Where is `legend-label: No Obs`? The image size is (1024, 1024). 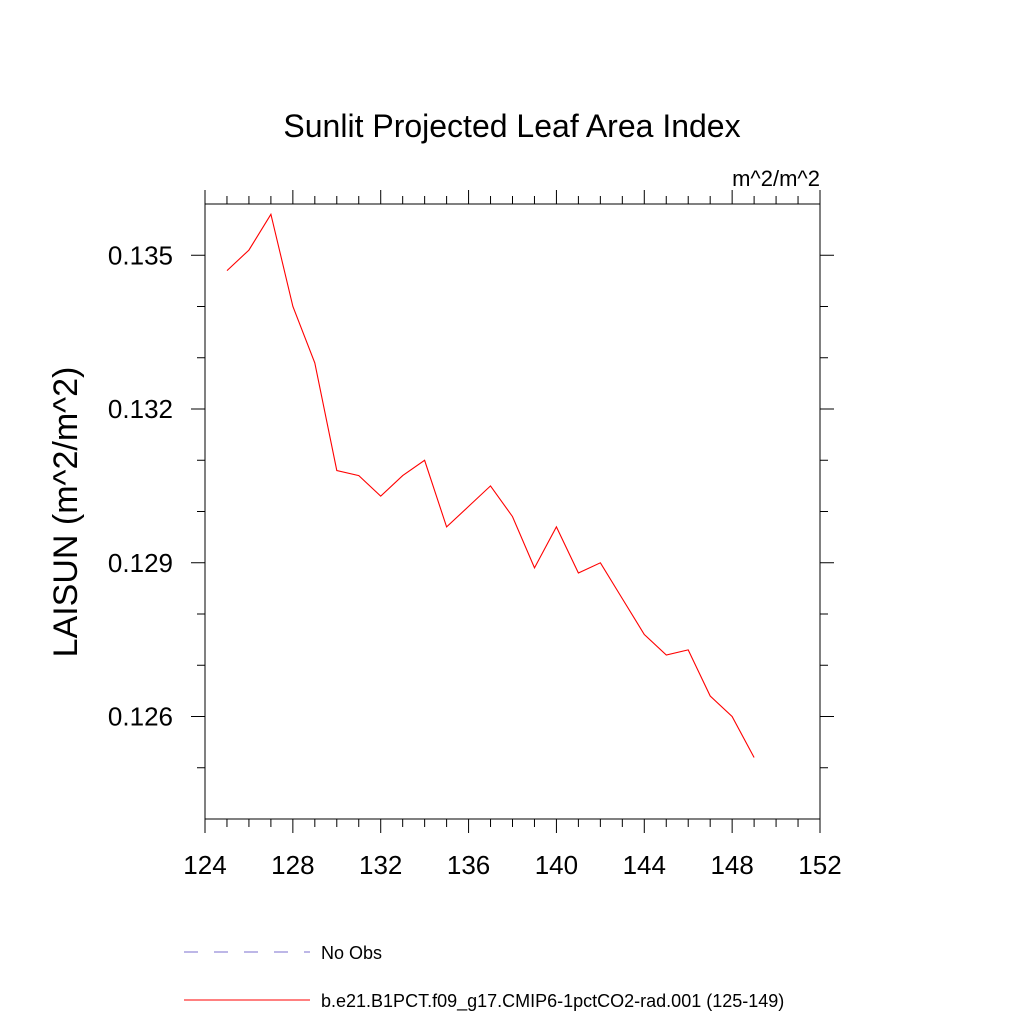 legend-label: No Obs is located at coordinates (351, 953).